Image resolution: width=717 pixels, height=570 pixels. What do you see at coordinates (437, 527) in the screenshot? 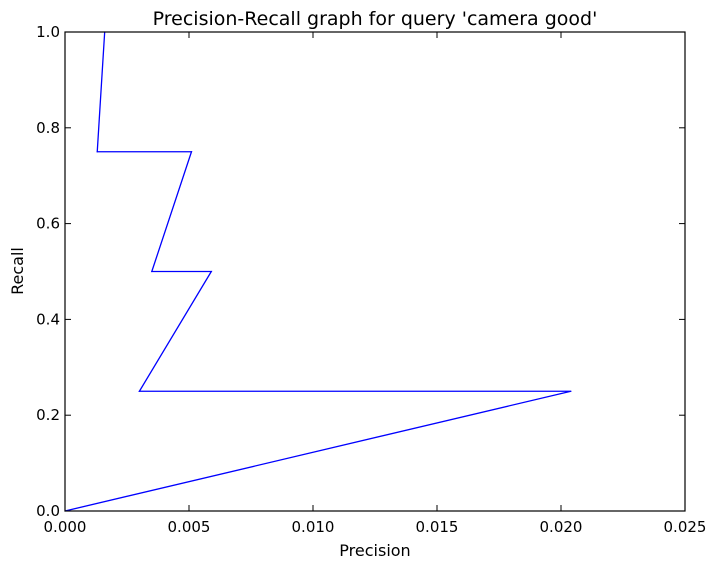
I see `x-tick-label: 0.015` at bounding box center [437, 527].